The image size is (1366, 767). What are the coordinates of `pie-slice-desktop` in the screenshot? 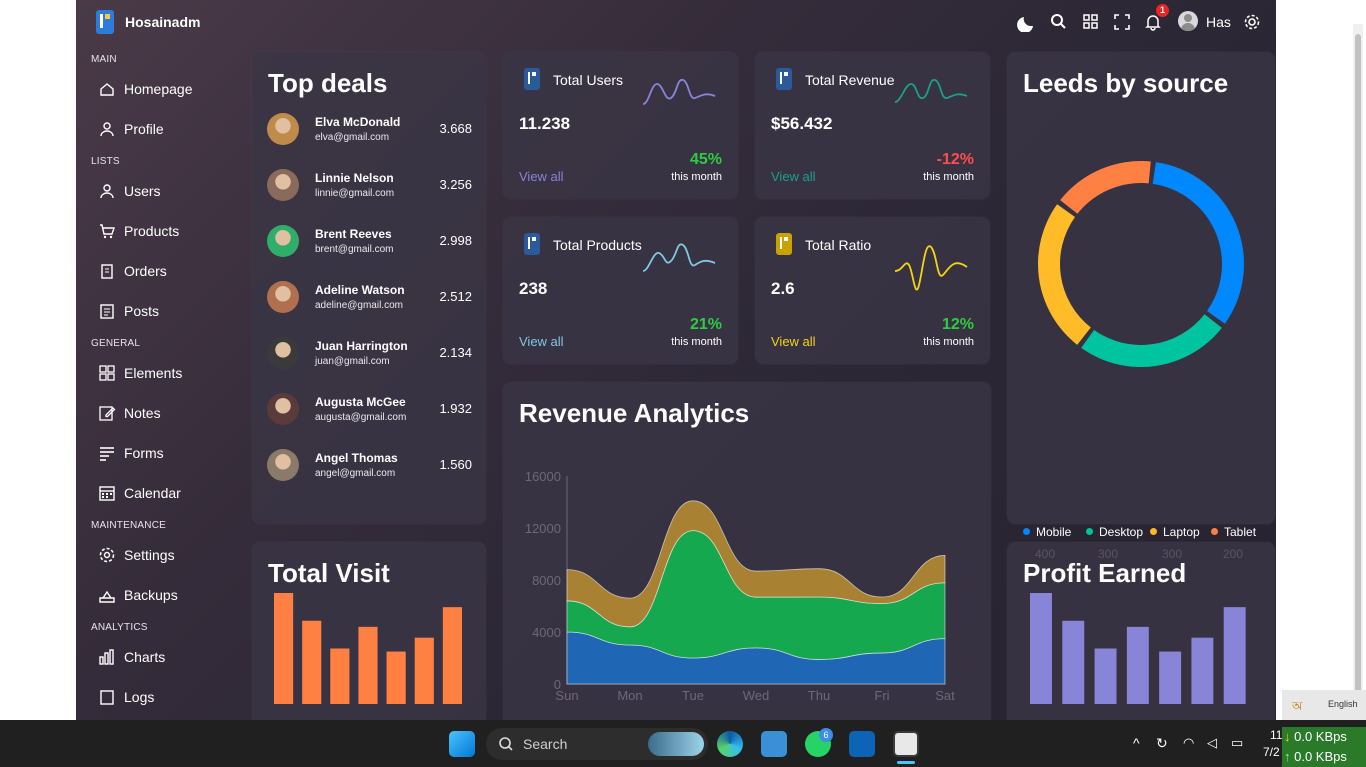 It's located at (1151, 340).